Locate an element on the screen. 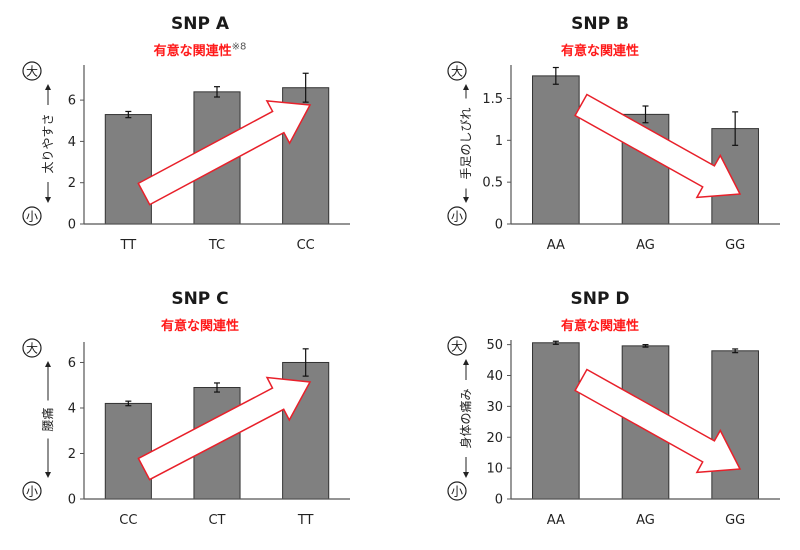  y-tick-label: 50 is located at coordinates (494, 345).